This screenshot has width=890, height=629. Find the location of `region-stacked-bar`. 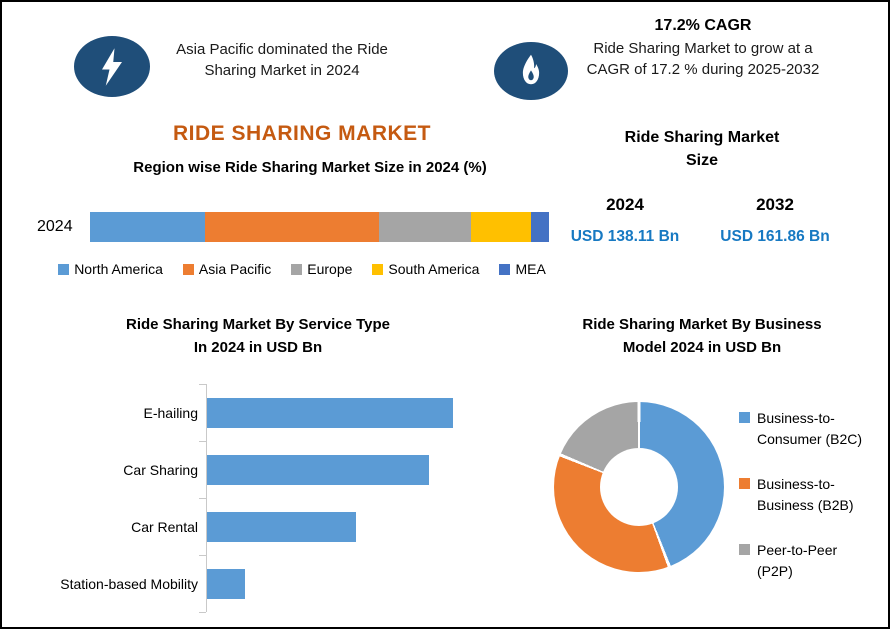

region-stacked-bar is located at coordinates (319, 227).